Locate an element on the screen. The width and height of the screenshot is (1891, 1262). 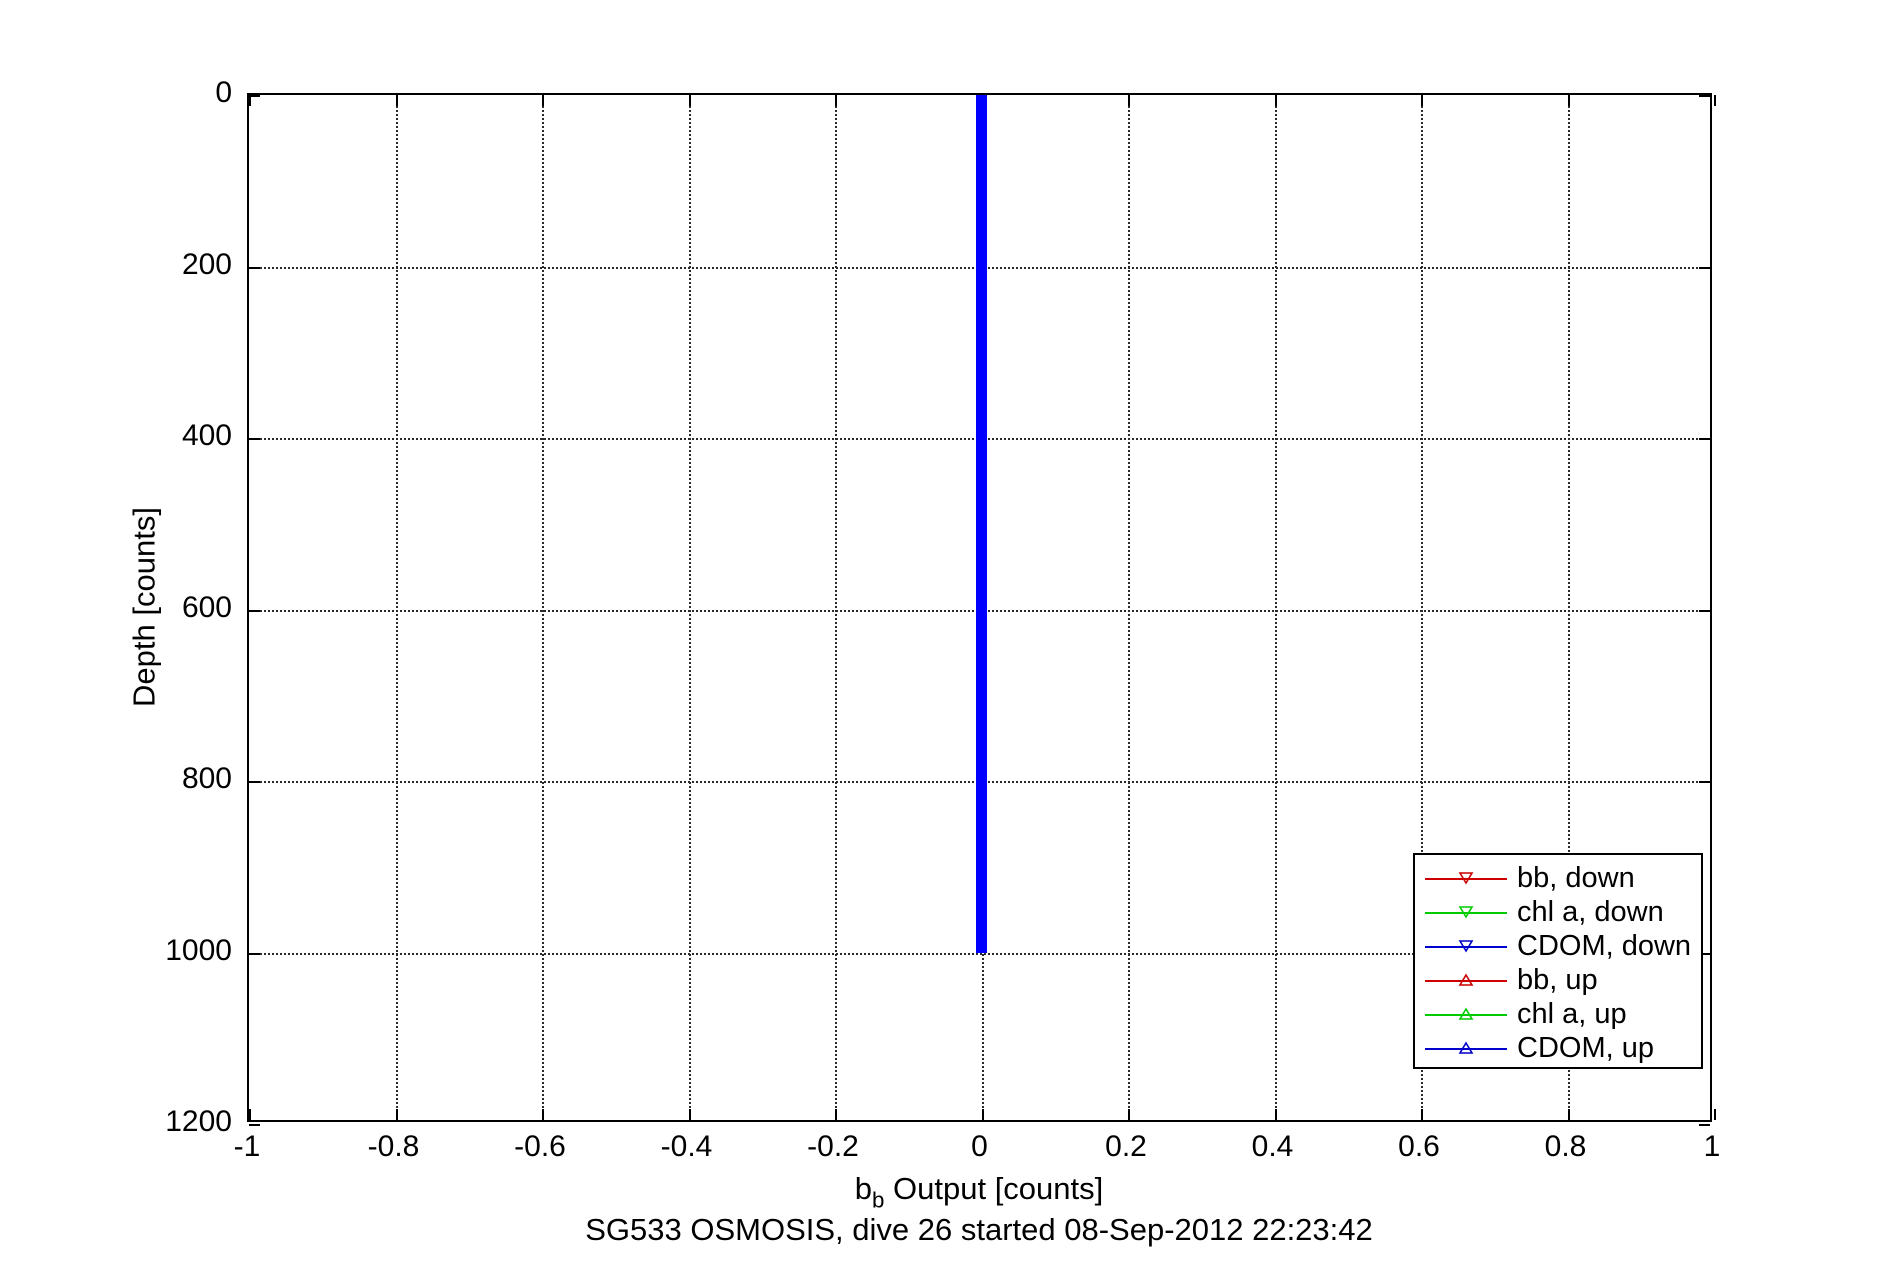
y-axis-tick-label: 400 is located at coordinates (206, 435).